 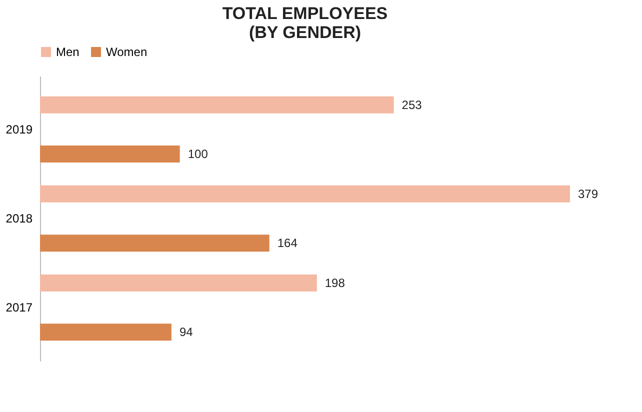 I want to click on data-label: 100, so click(x=198, y=154).